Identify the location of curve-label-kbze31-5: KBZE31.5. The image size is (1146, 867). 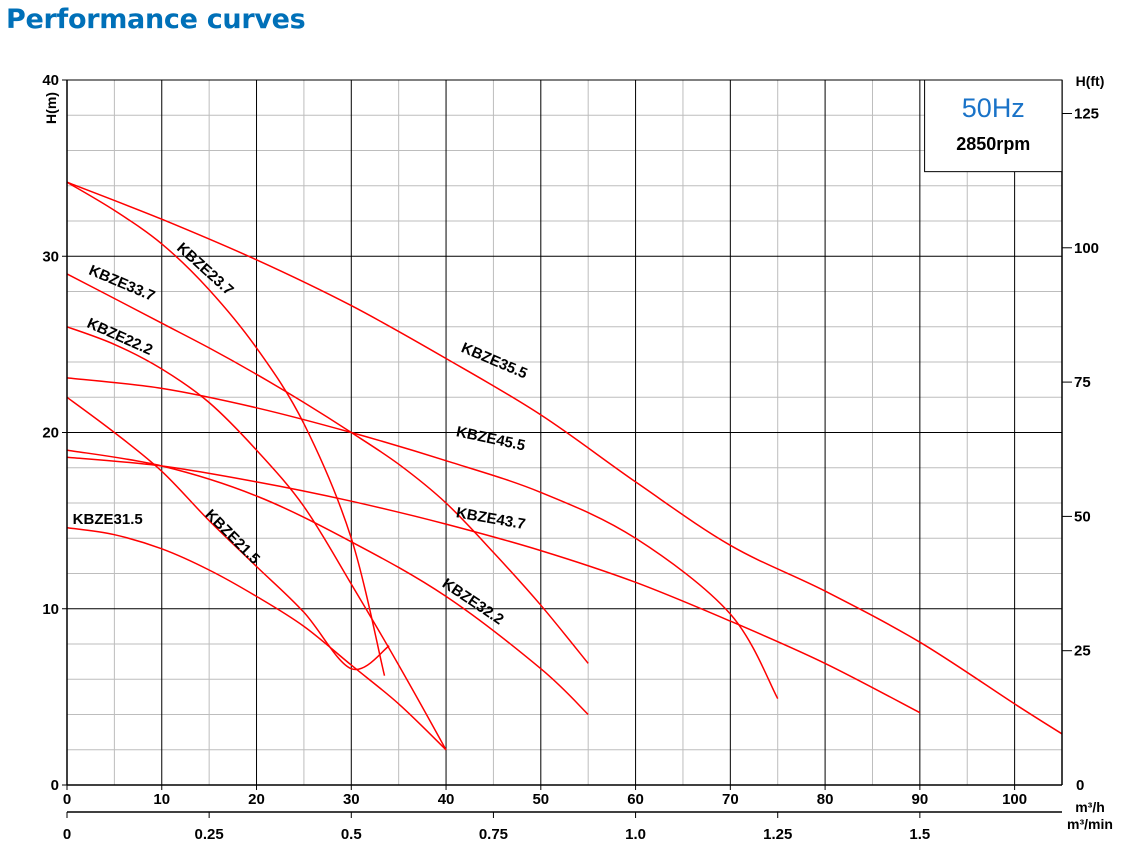
(108, 519).